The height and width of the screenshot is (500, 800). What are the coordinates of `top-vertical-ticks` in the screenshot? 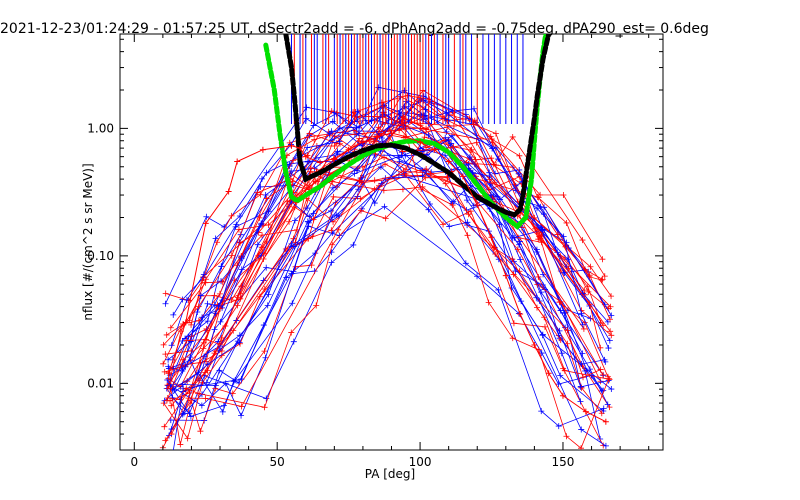 It's located at (407, 79).